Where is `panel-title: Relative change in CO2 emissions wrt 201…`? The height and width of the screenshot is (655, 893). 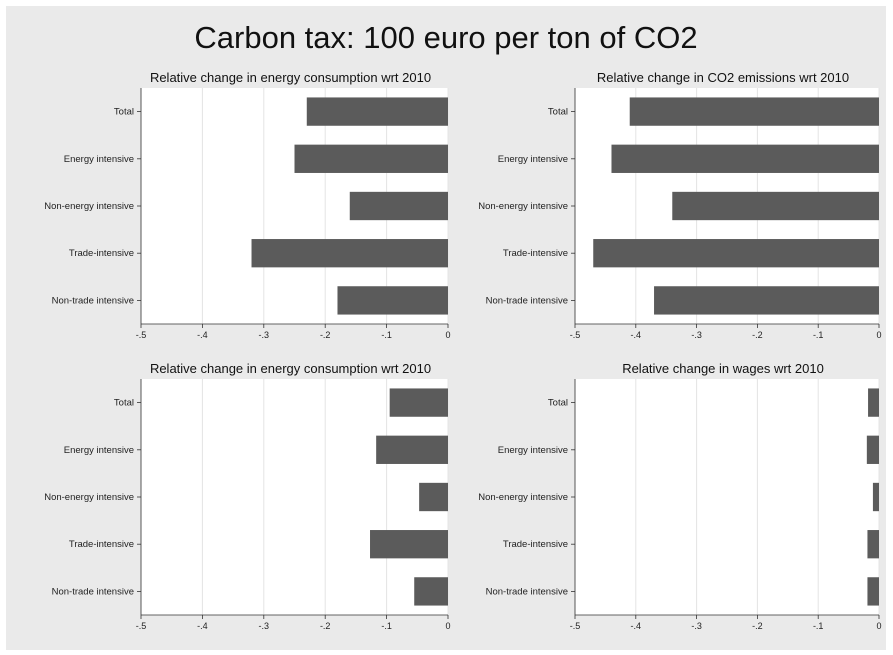
panel-title: Relative change in CO2 emissions wrt 201… is located at coordinates (723, 77).